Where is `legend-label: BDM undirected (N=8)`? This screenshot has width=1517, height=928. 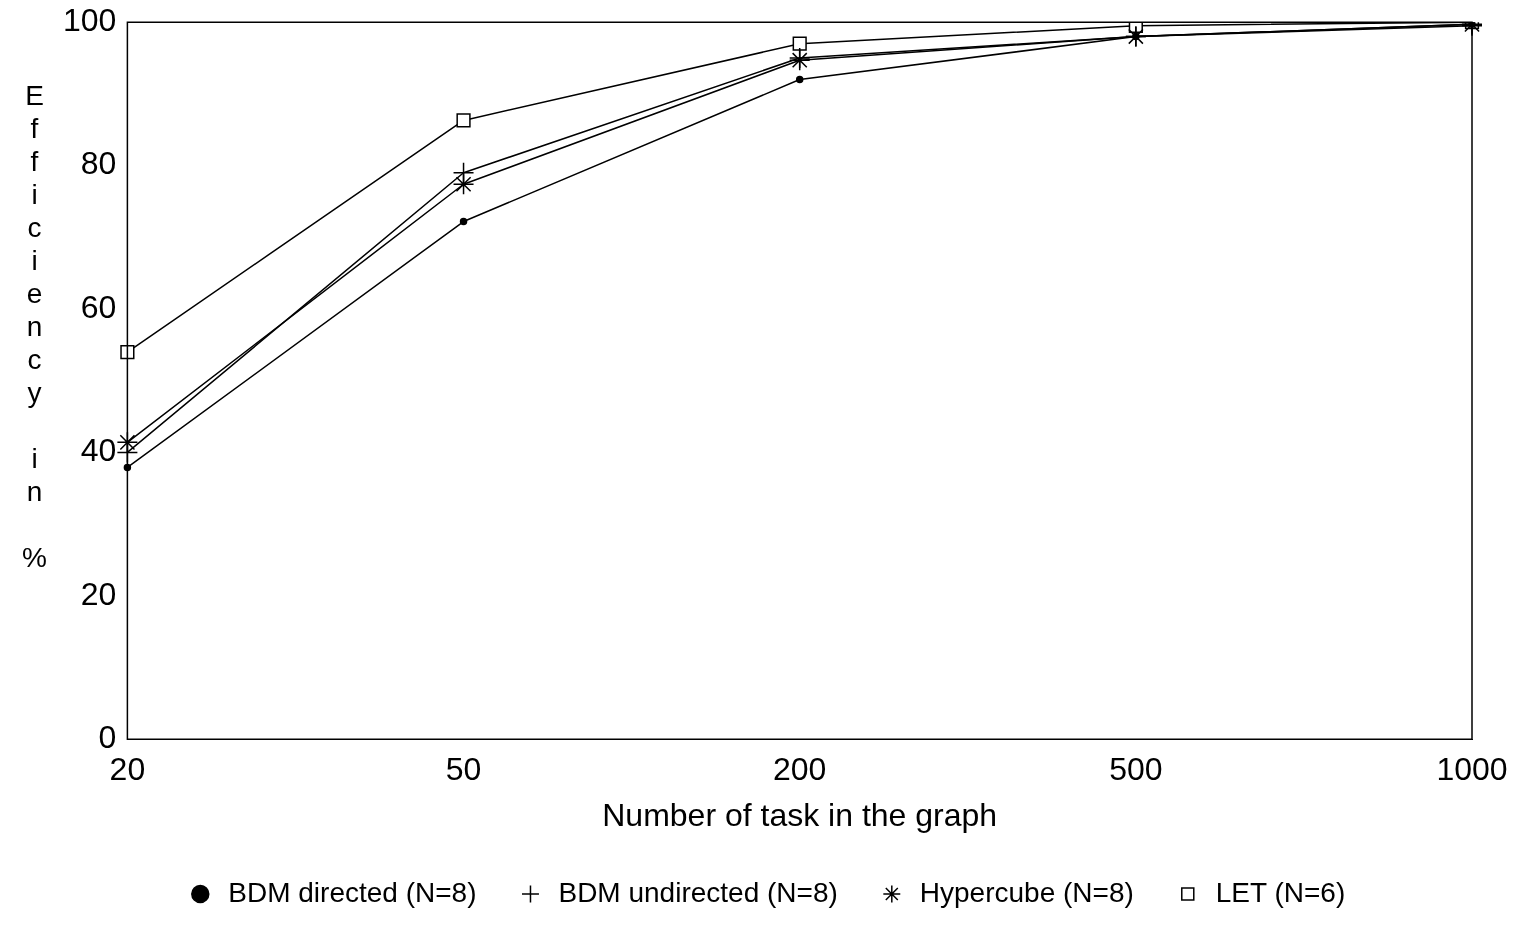
legend-label: BDM undirected (N=8) is located at coordinates (698, 892).